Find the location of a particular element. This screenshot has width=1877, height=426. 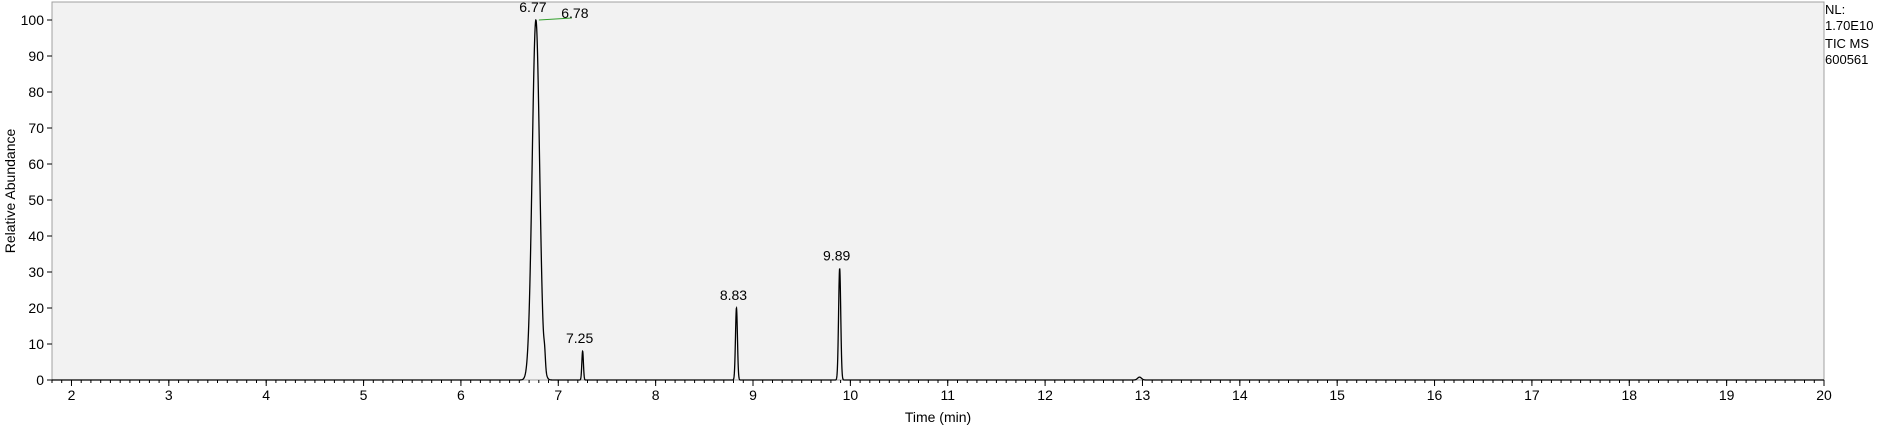

nl-label: NL: is located at coordinates (1835, 9).